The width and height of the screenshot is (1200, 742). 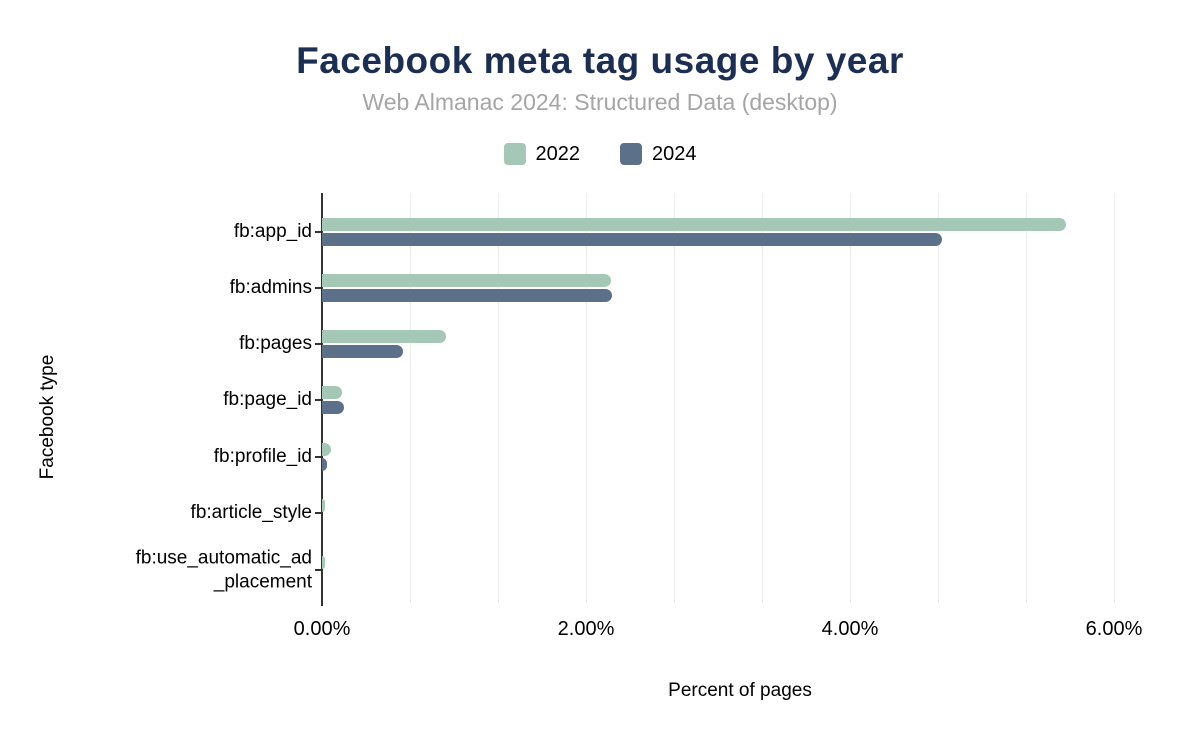 I want to click on bar-2022-fb:pages, so click(x=384, y=336).